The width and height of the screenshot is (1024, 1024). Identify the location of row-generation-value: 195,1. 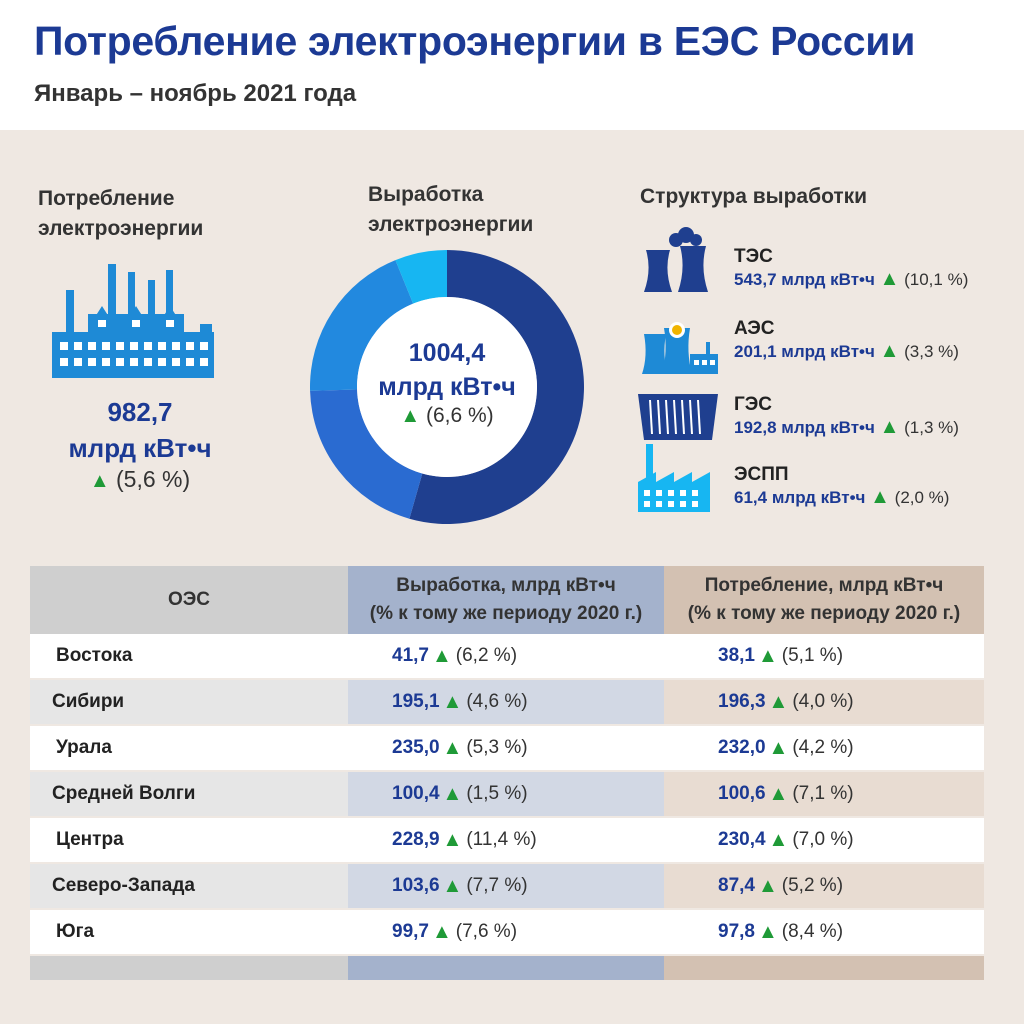
(416, 701).